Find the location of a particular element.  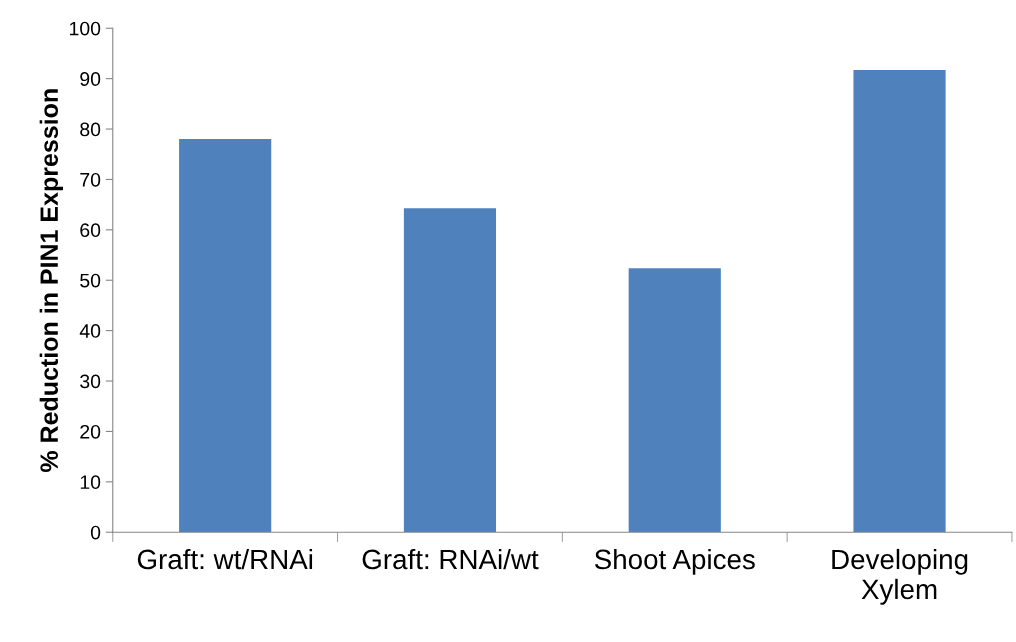

y-tick-label: 0 is located at coordinates (95, 532).